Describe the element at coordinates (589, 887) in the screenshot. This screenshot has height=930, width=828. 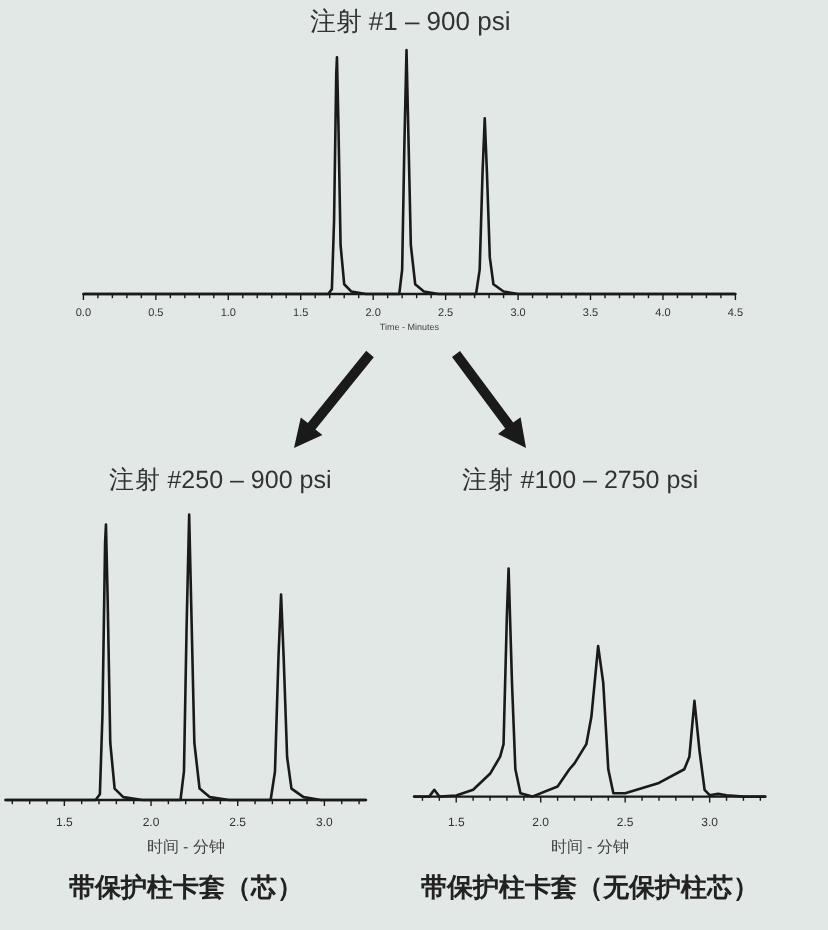
I see `text: 带保护柱卡套（无保护柱芯）` at that location.